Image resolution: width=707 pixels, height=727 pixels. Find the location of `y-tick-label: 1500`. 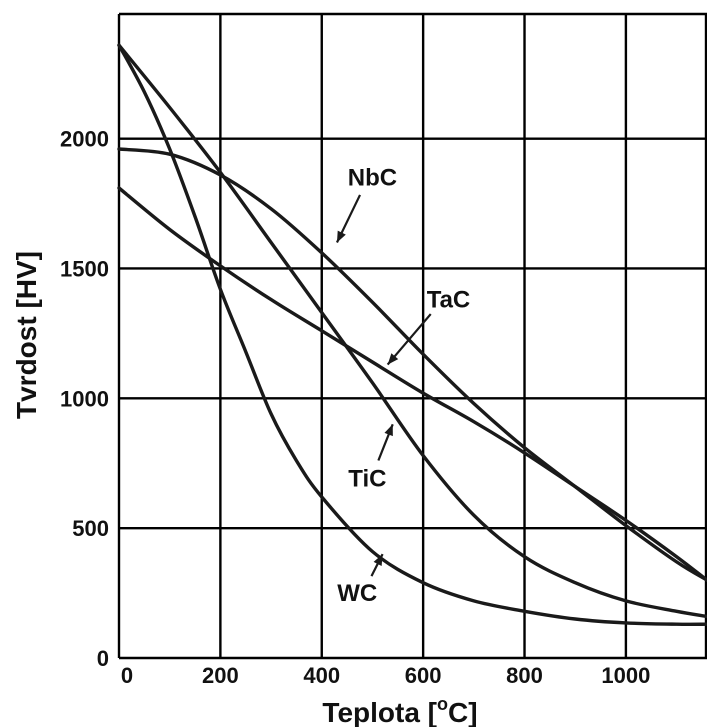

y-tick-label: 1500 is located at coordinates (84, 268).